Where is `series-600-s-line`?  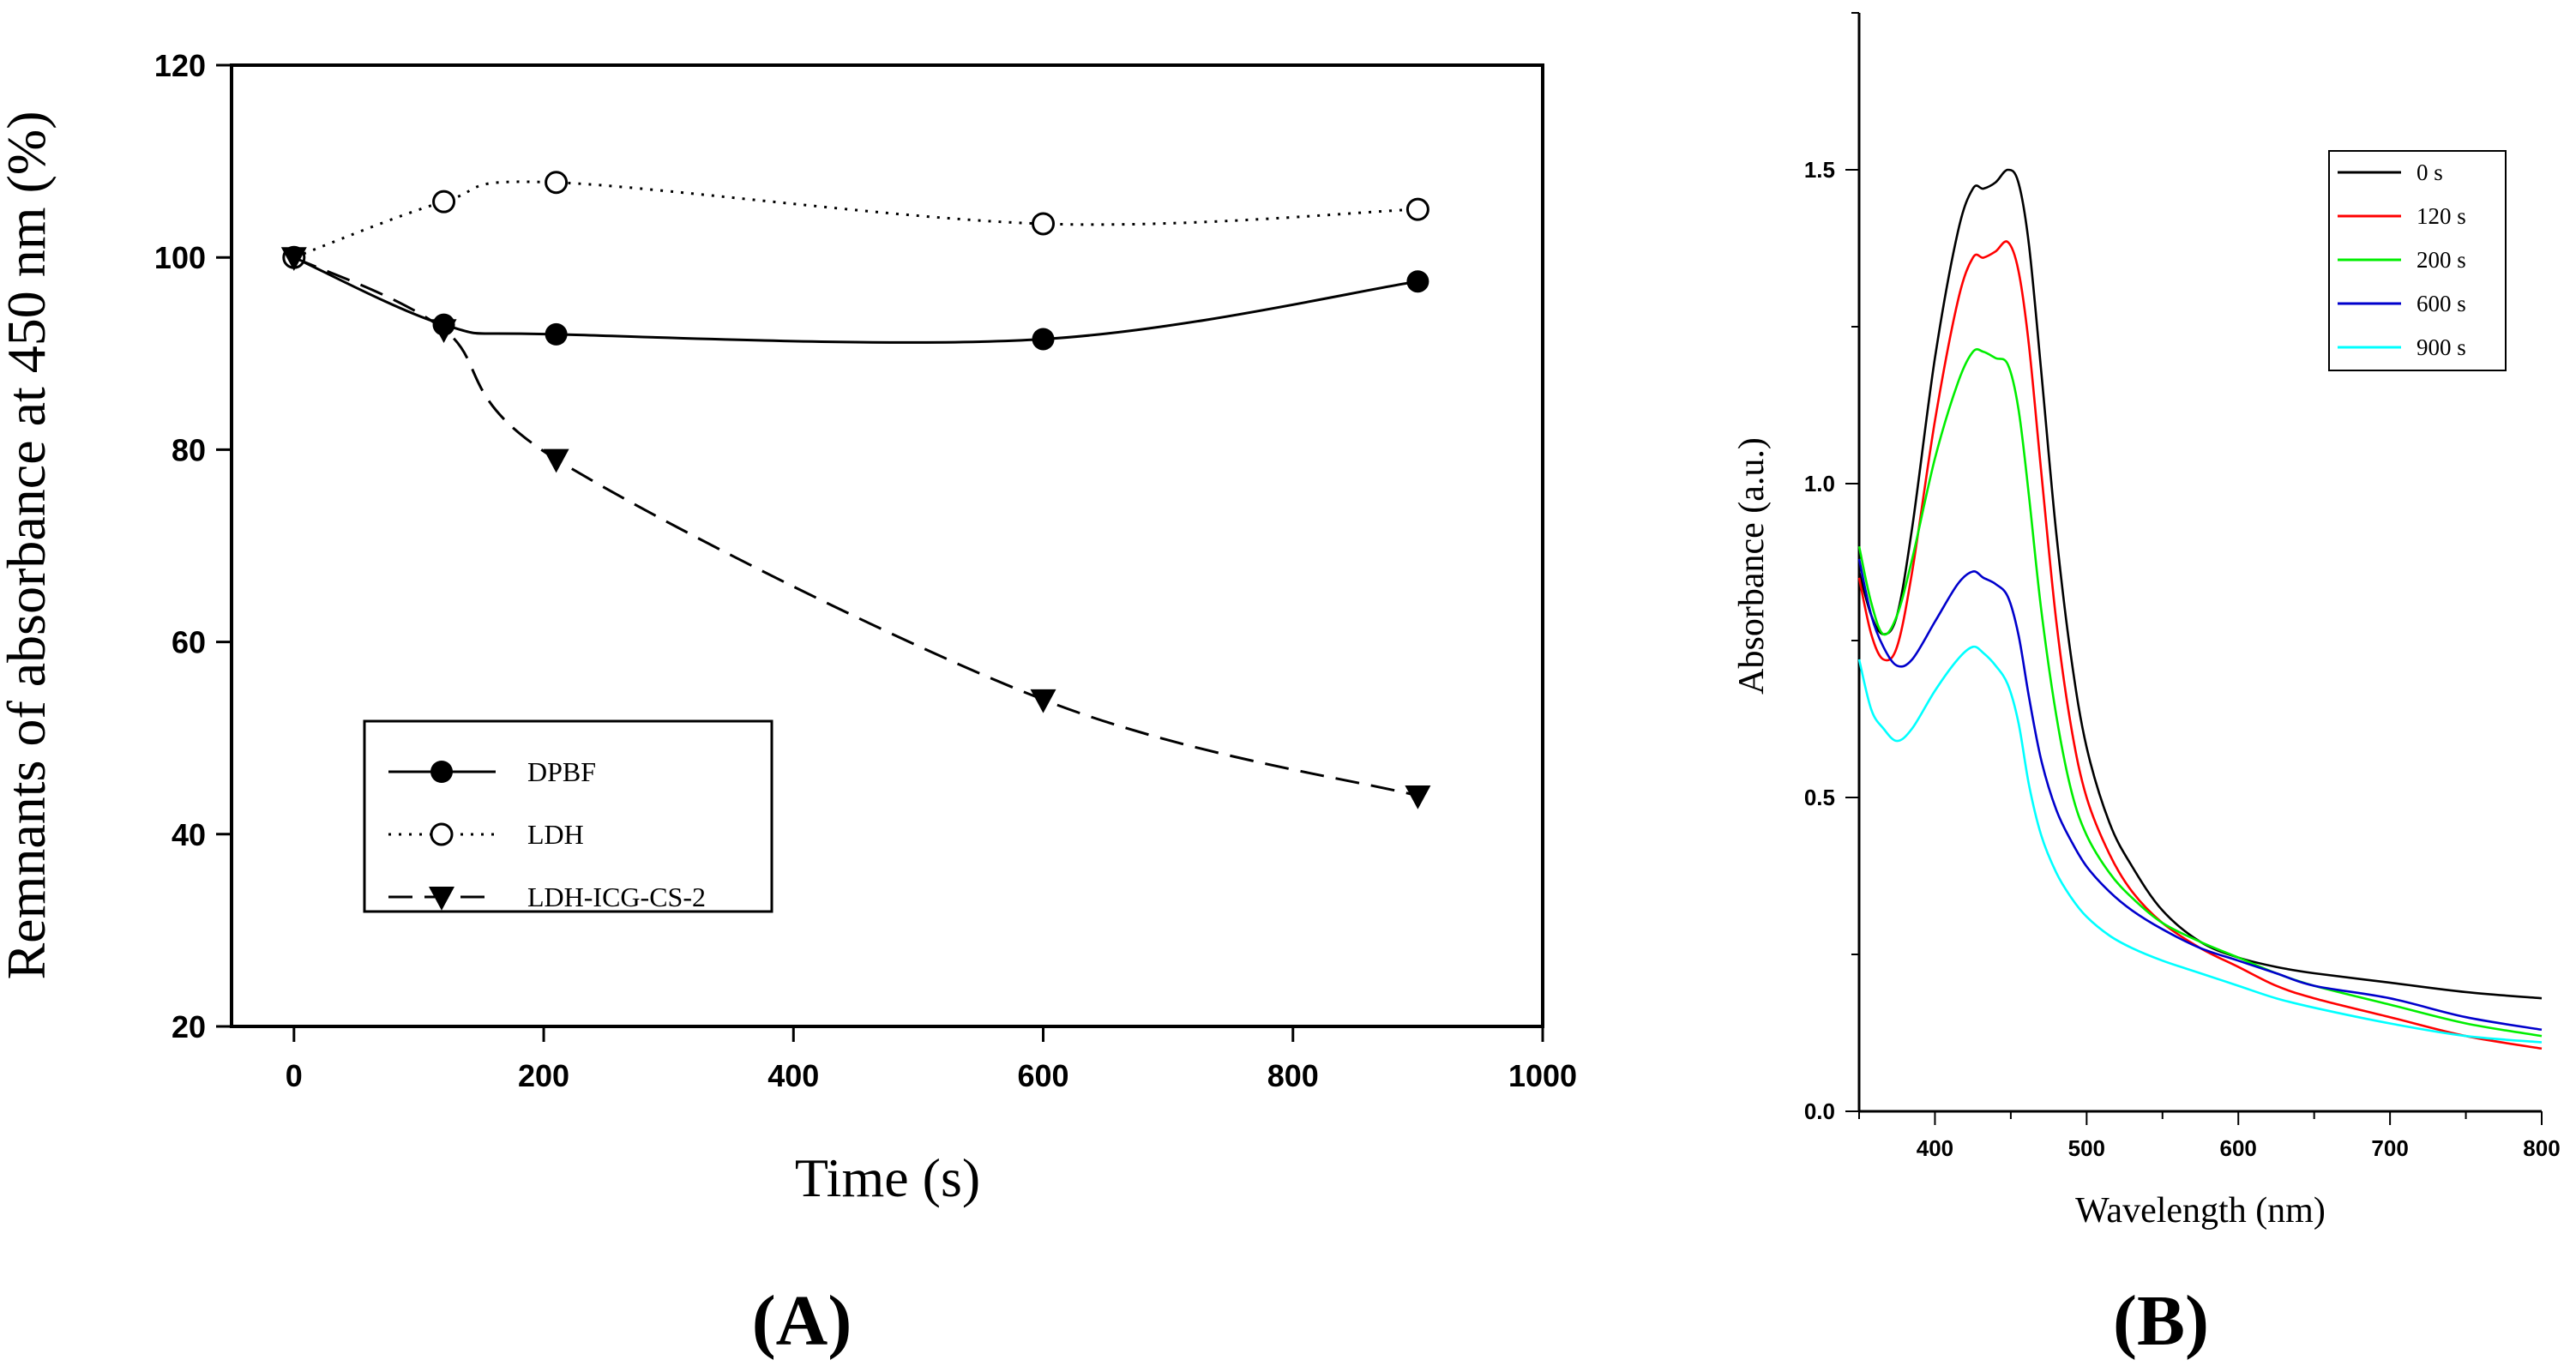 series-600-s-line is located at coordinates (2200, 795).